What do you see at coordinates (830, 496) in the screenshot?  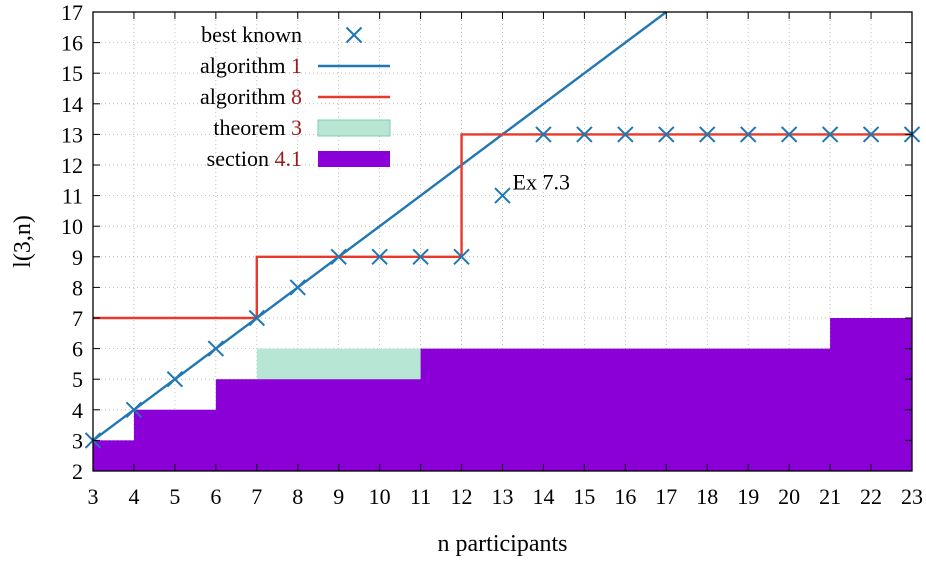 I see `x-tick-label: 21` at bounding box center [830, 496].